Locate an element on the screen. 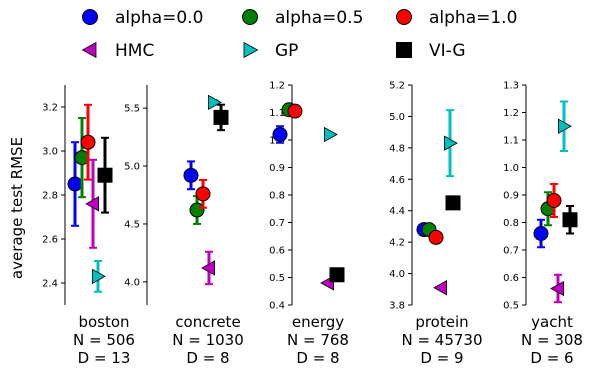 This screenshot has height=371, width=602. panel-caption-d-label: D = 6 is located at coordinates (551, 358).